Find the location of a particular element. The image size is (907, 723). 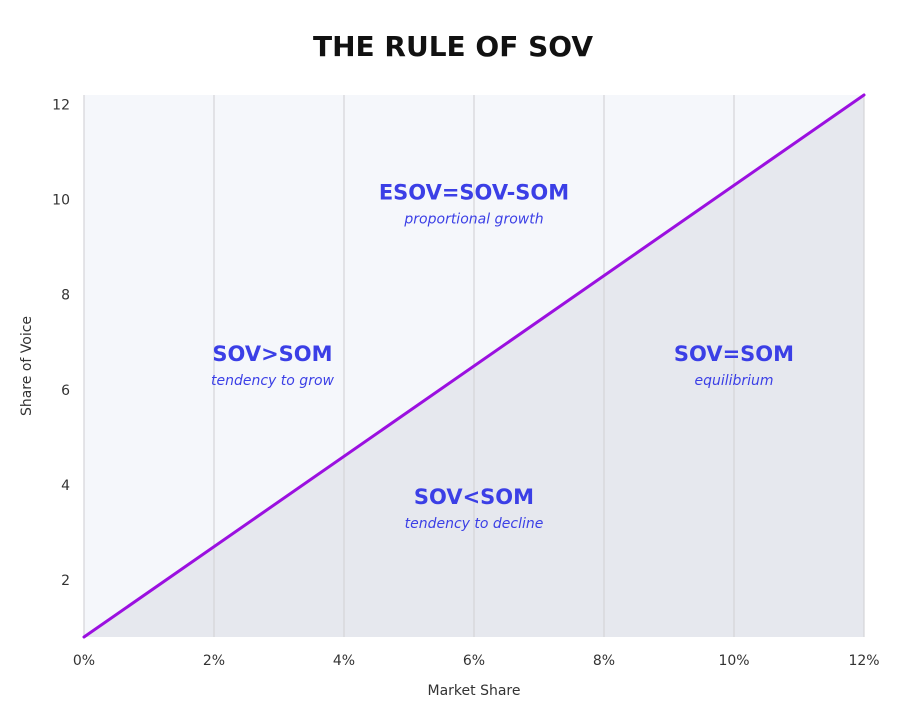

x-tick-label: 12% is located at coordinates (863, 661).